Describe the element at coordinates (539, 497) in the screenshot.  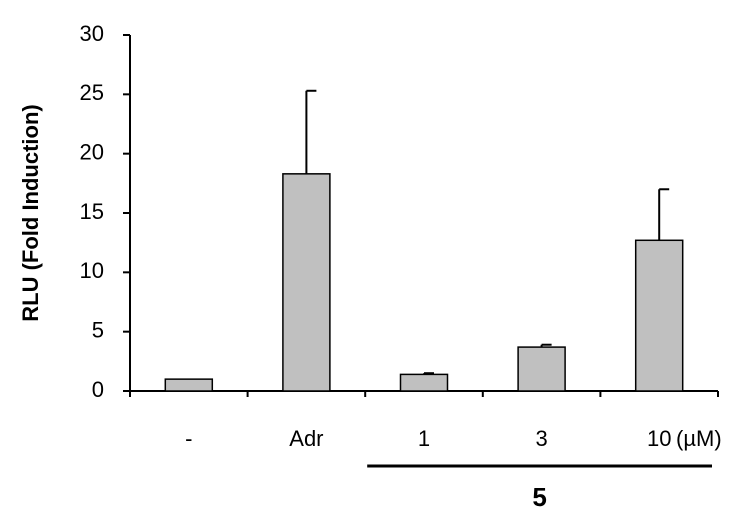
I see `group-label: 5` at that location.